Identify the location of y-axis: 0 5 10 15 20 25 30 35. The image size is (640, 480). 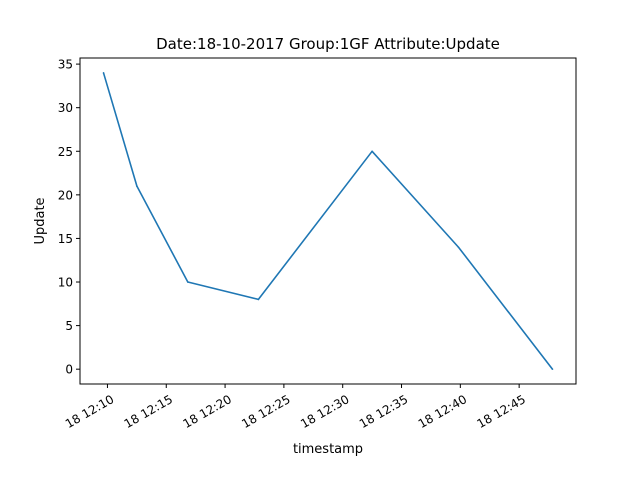
(69, 217).